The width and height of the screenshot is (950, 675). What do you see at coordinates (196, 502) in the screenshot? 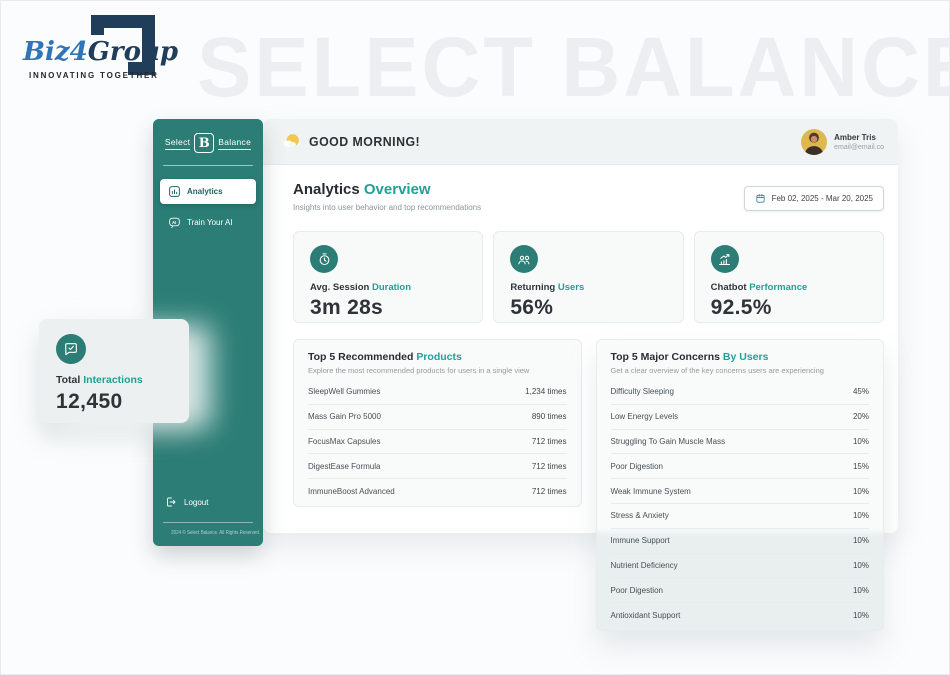
I see `logout-label: Logout` at bounding box center [196, 502].